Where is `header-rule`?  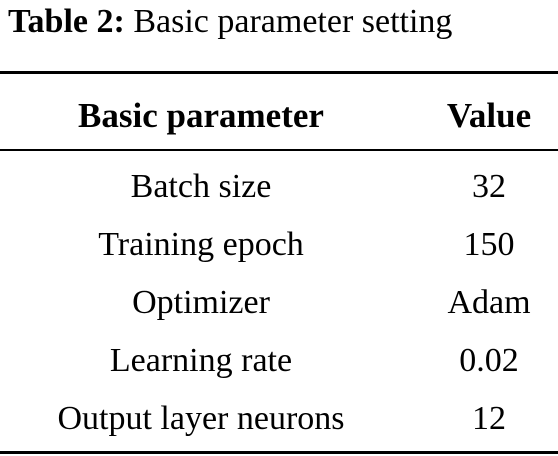
header-rule is located at coordinates (279, 150).